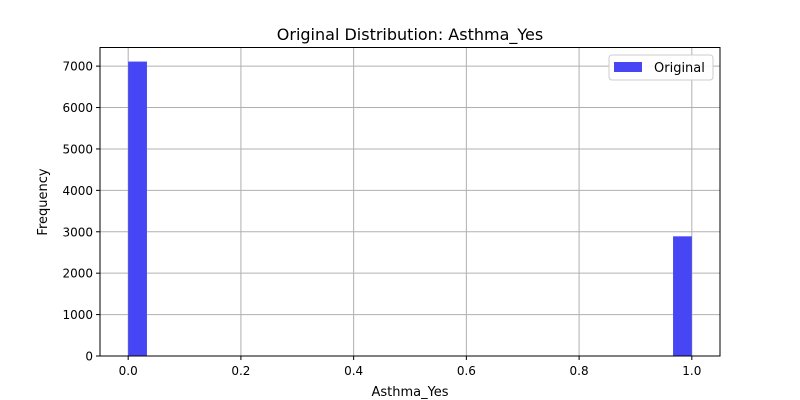  What do you see at coordinates (77, 149) in the screenshot?
I see `y-tick-label: 5000` at bounding box center [77, 149].